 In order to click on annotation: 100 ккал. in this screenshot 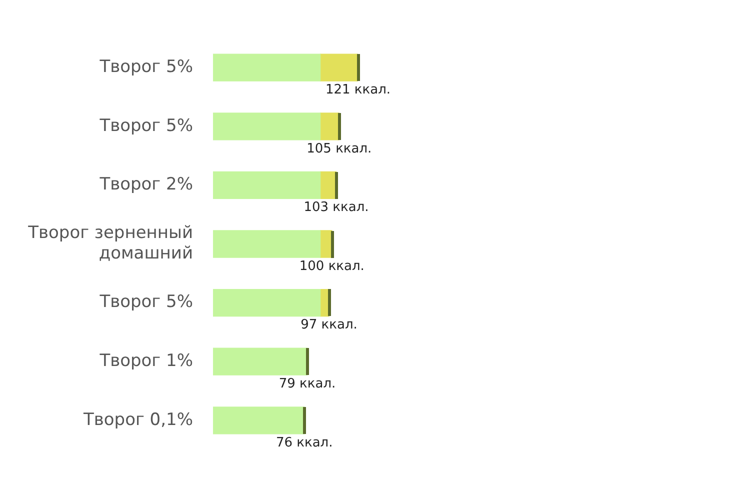, I will do `click(331, 266)`.